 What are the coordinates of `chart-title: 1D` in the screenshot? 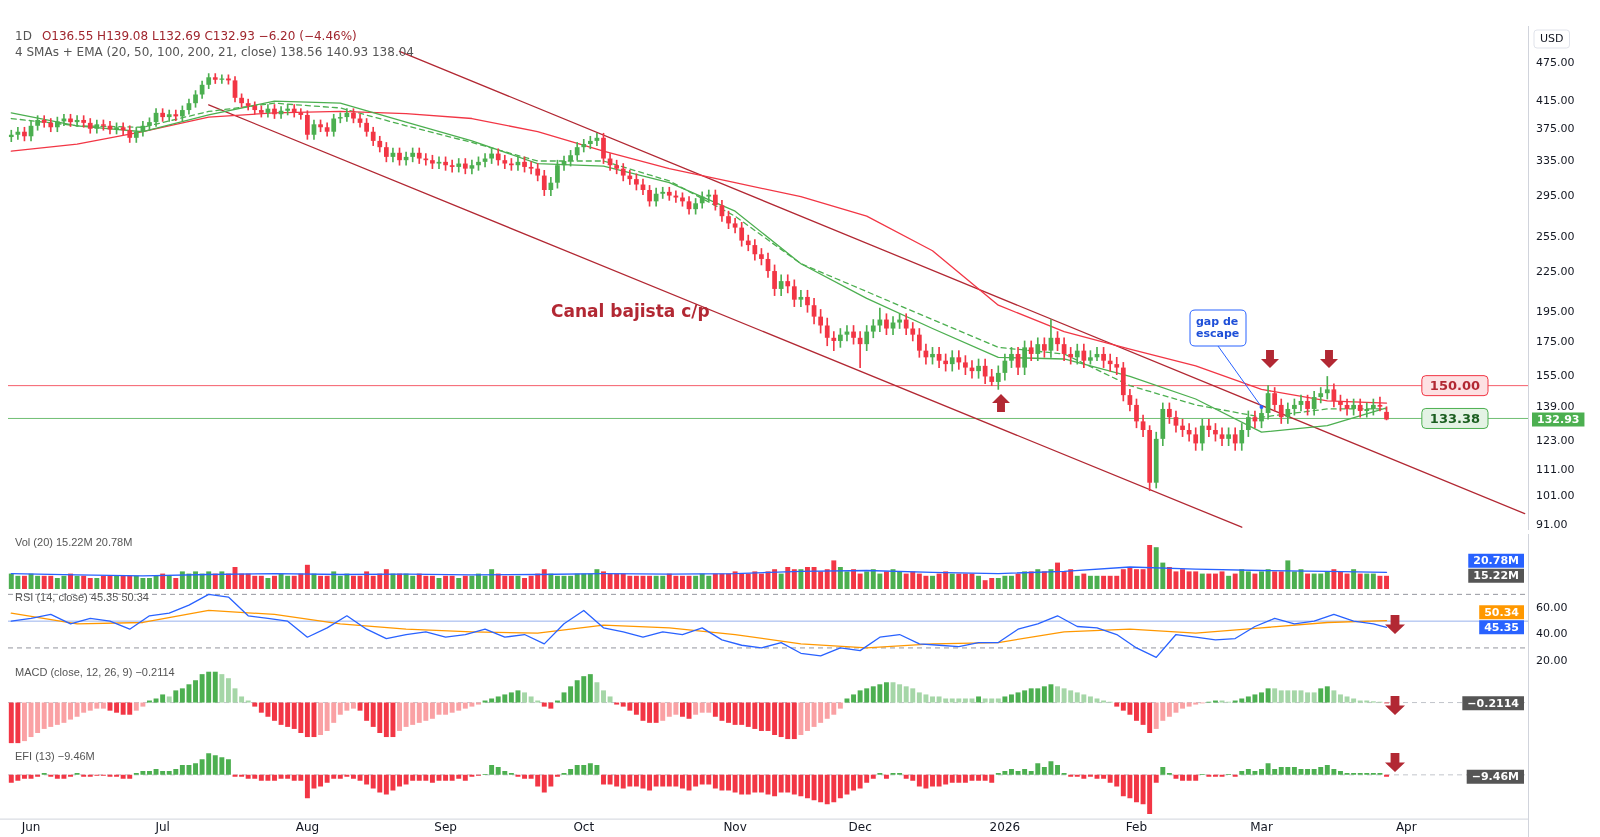 It's located at (23, 36).